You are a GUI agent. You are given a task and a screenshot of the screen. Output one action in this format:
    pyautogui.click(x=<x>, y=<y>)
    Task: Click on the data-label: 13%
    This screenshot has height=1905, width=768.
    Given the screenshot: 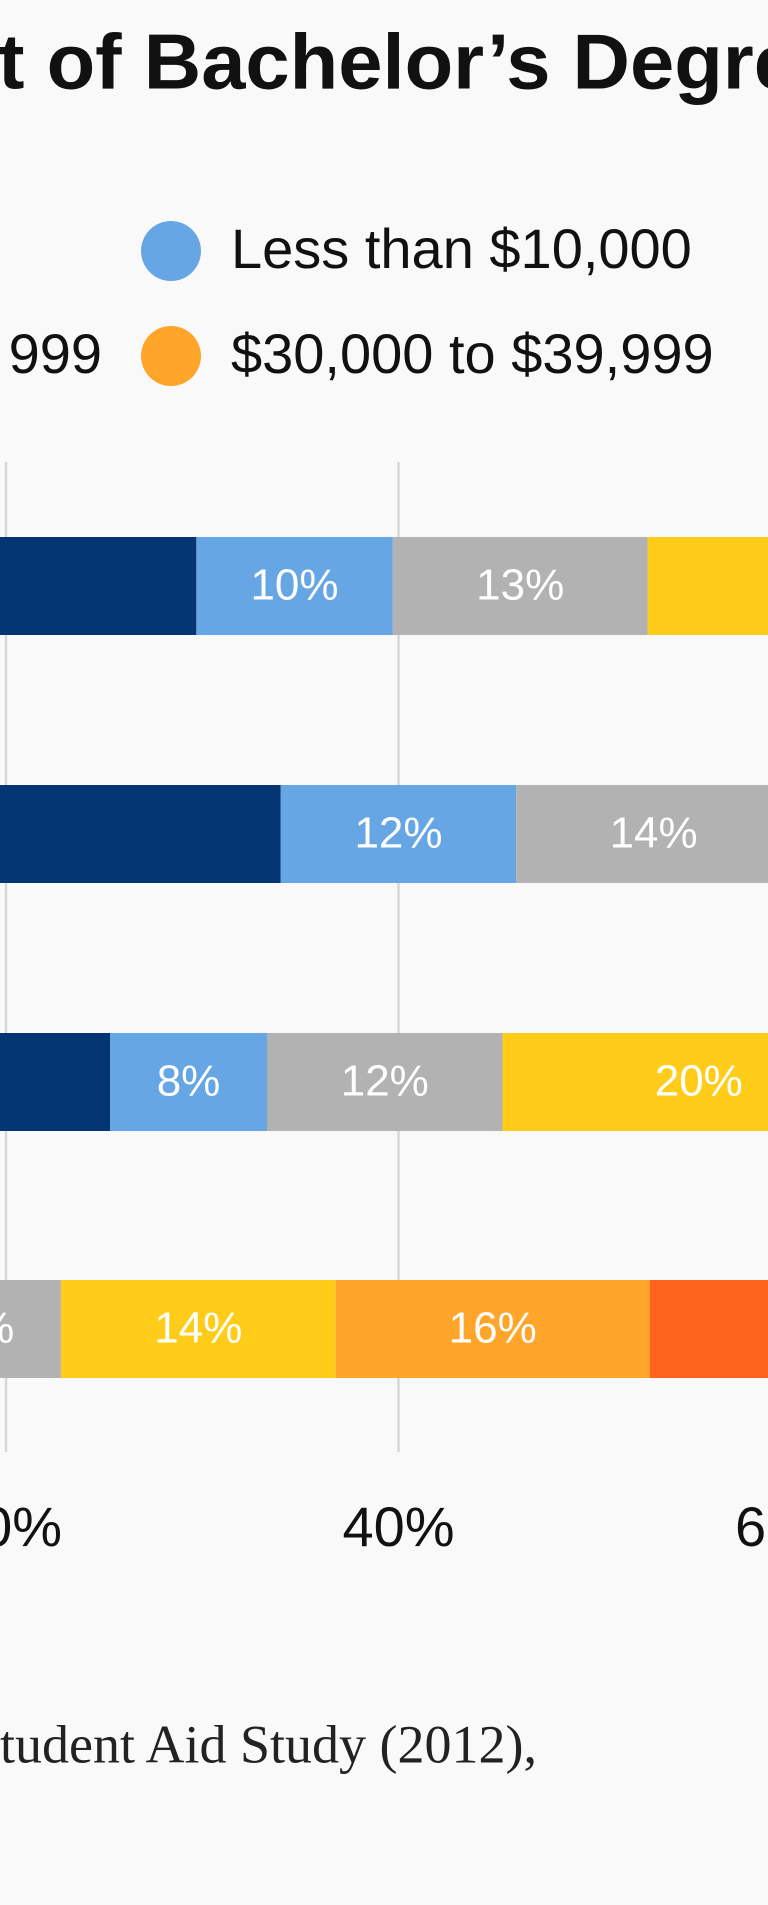 What is the action you would take?
    pyautogui.click(x=520, y=585)
    